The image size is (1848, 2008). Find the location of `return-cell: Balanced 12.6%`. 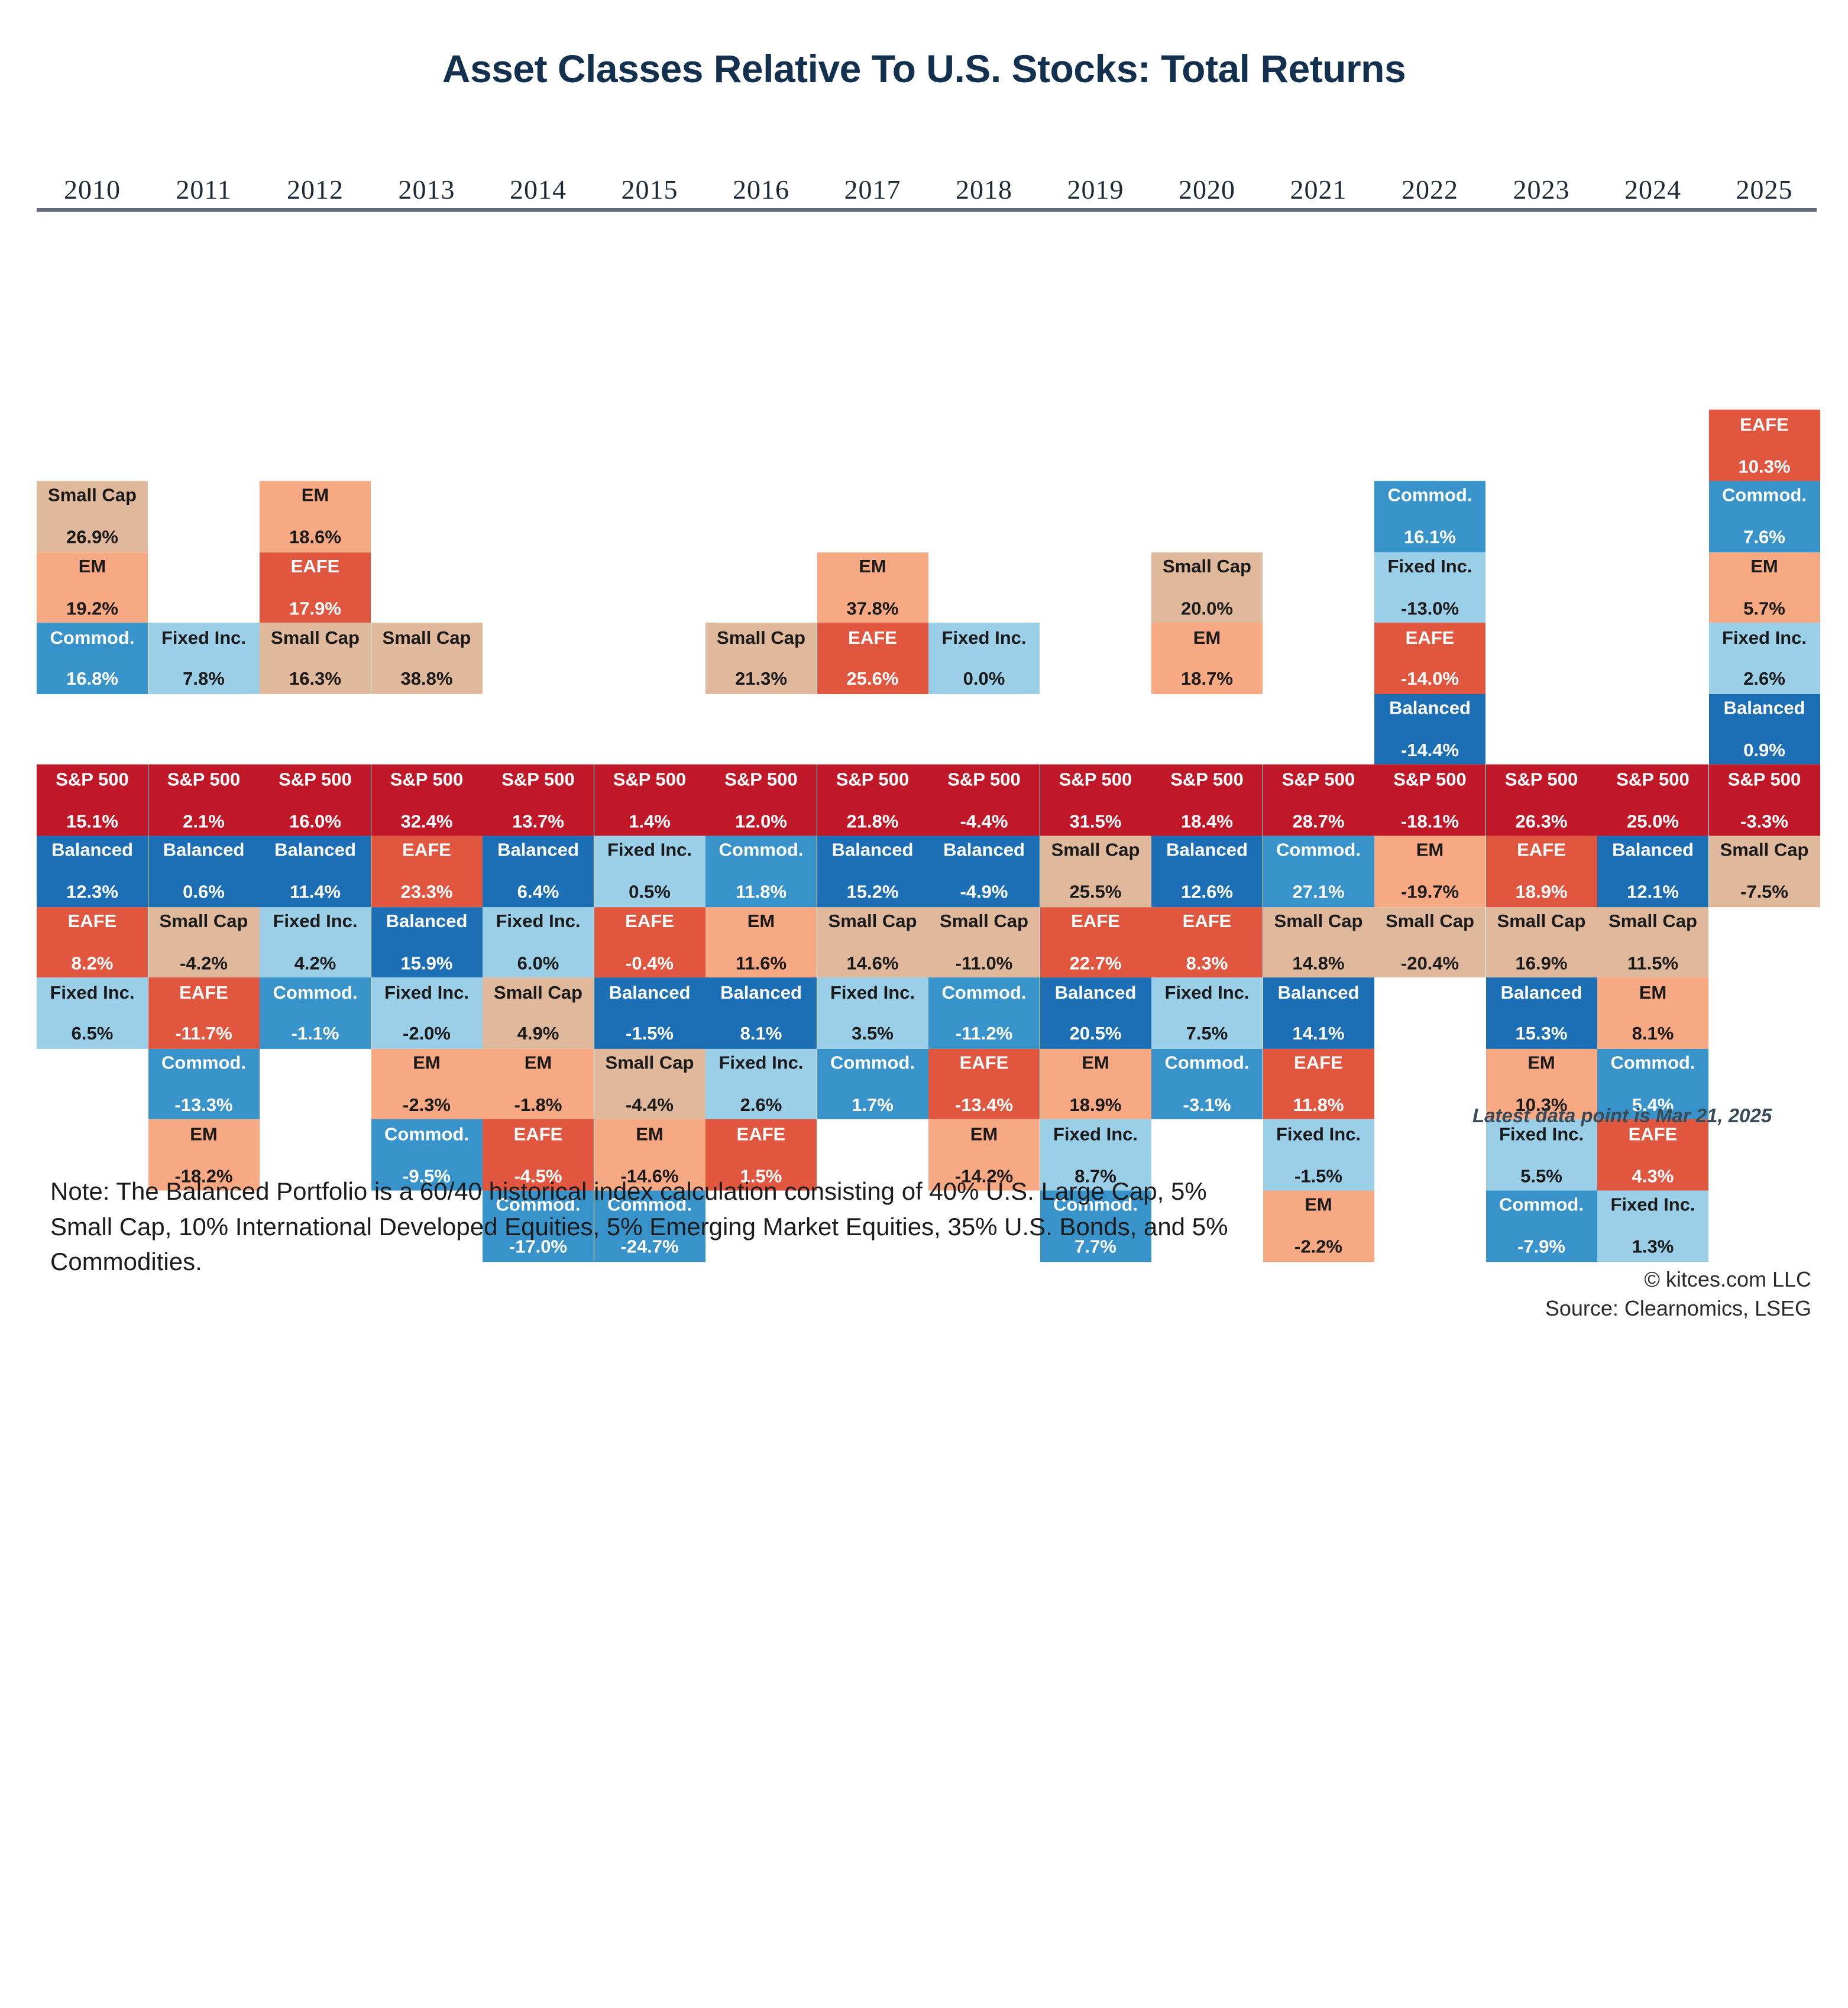

return-cell: Balanced 12.6% is located at coordinates (1207, 871).